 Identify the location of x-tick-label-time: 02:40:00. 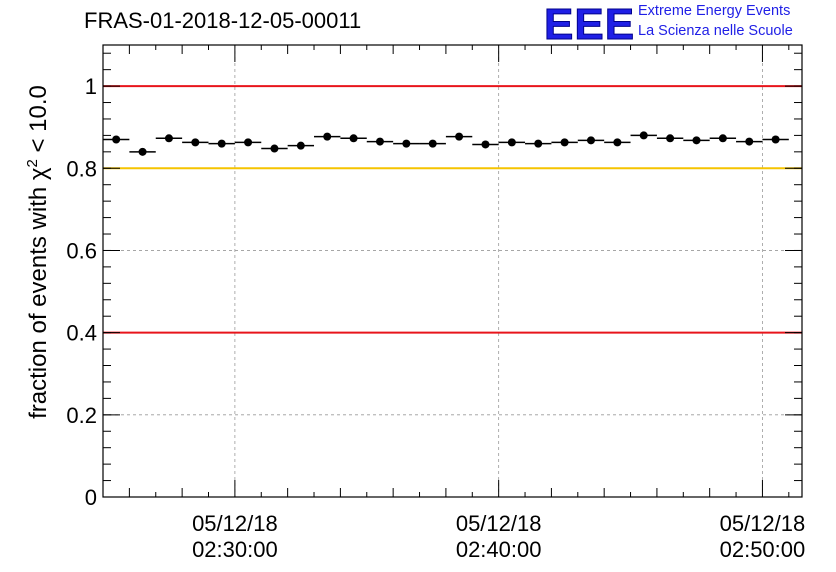
(499, 549).